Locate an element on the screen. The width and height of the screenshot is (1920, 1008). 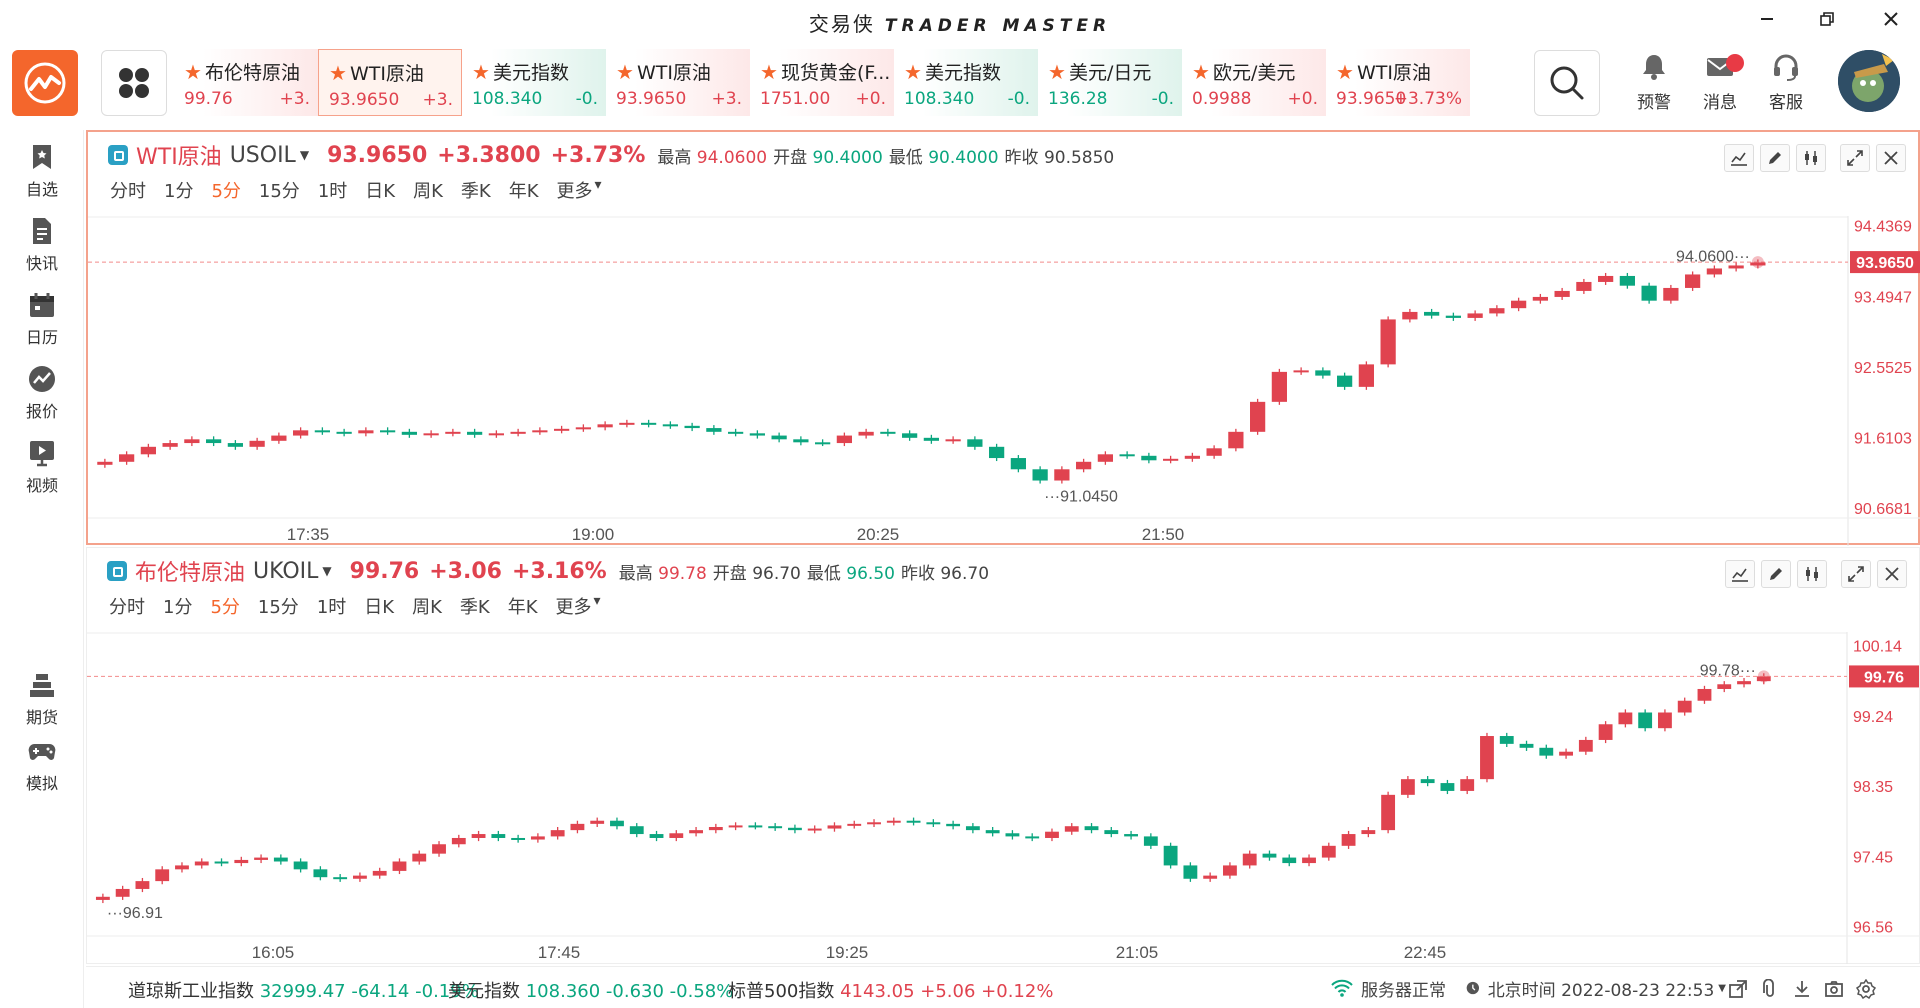
popout-icon is located at coordinates (1738, 989).